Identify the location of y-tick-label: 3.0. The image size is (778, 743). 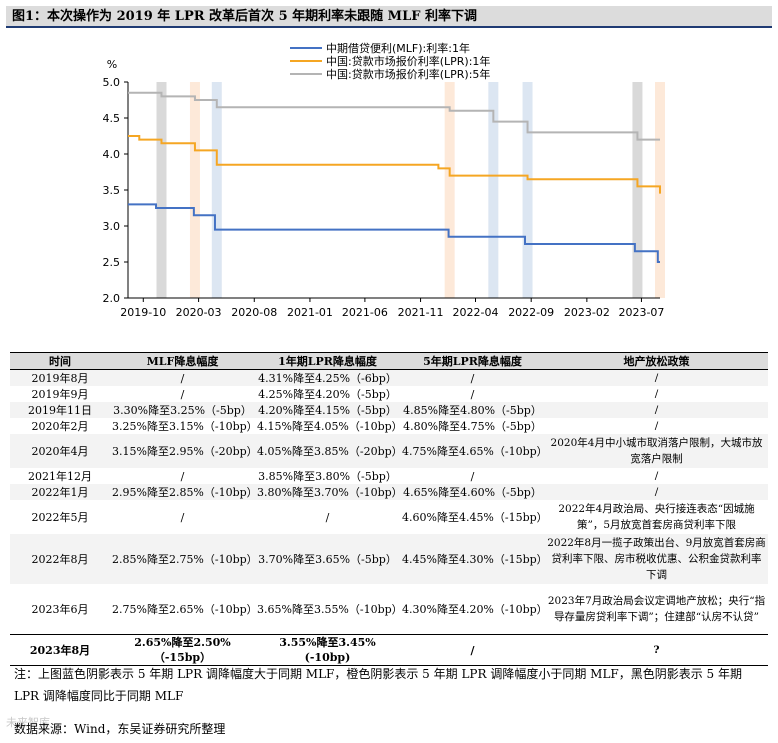
(112, 226).